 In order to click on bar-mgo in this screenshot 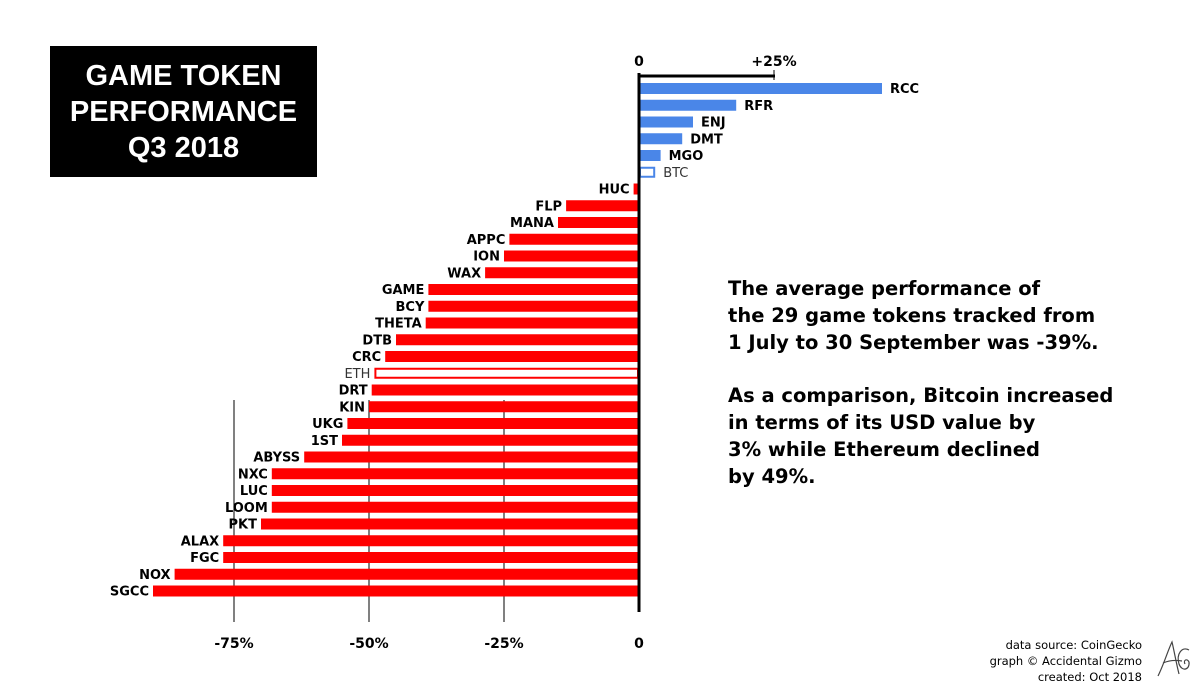, I will do `click(650, 155)`.